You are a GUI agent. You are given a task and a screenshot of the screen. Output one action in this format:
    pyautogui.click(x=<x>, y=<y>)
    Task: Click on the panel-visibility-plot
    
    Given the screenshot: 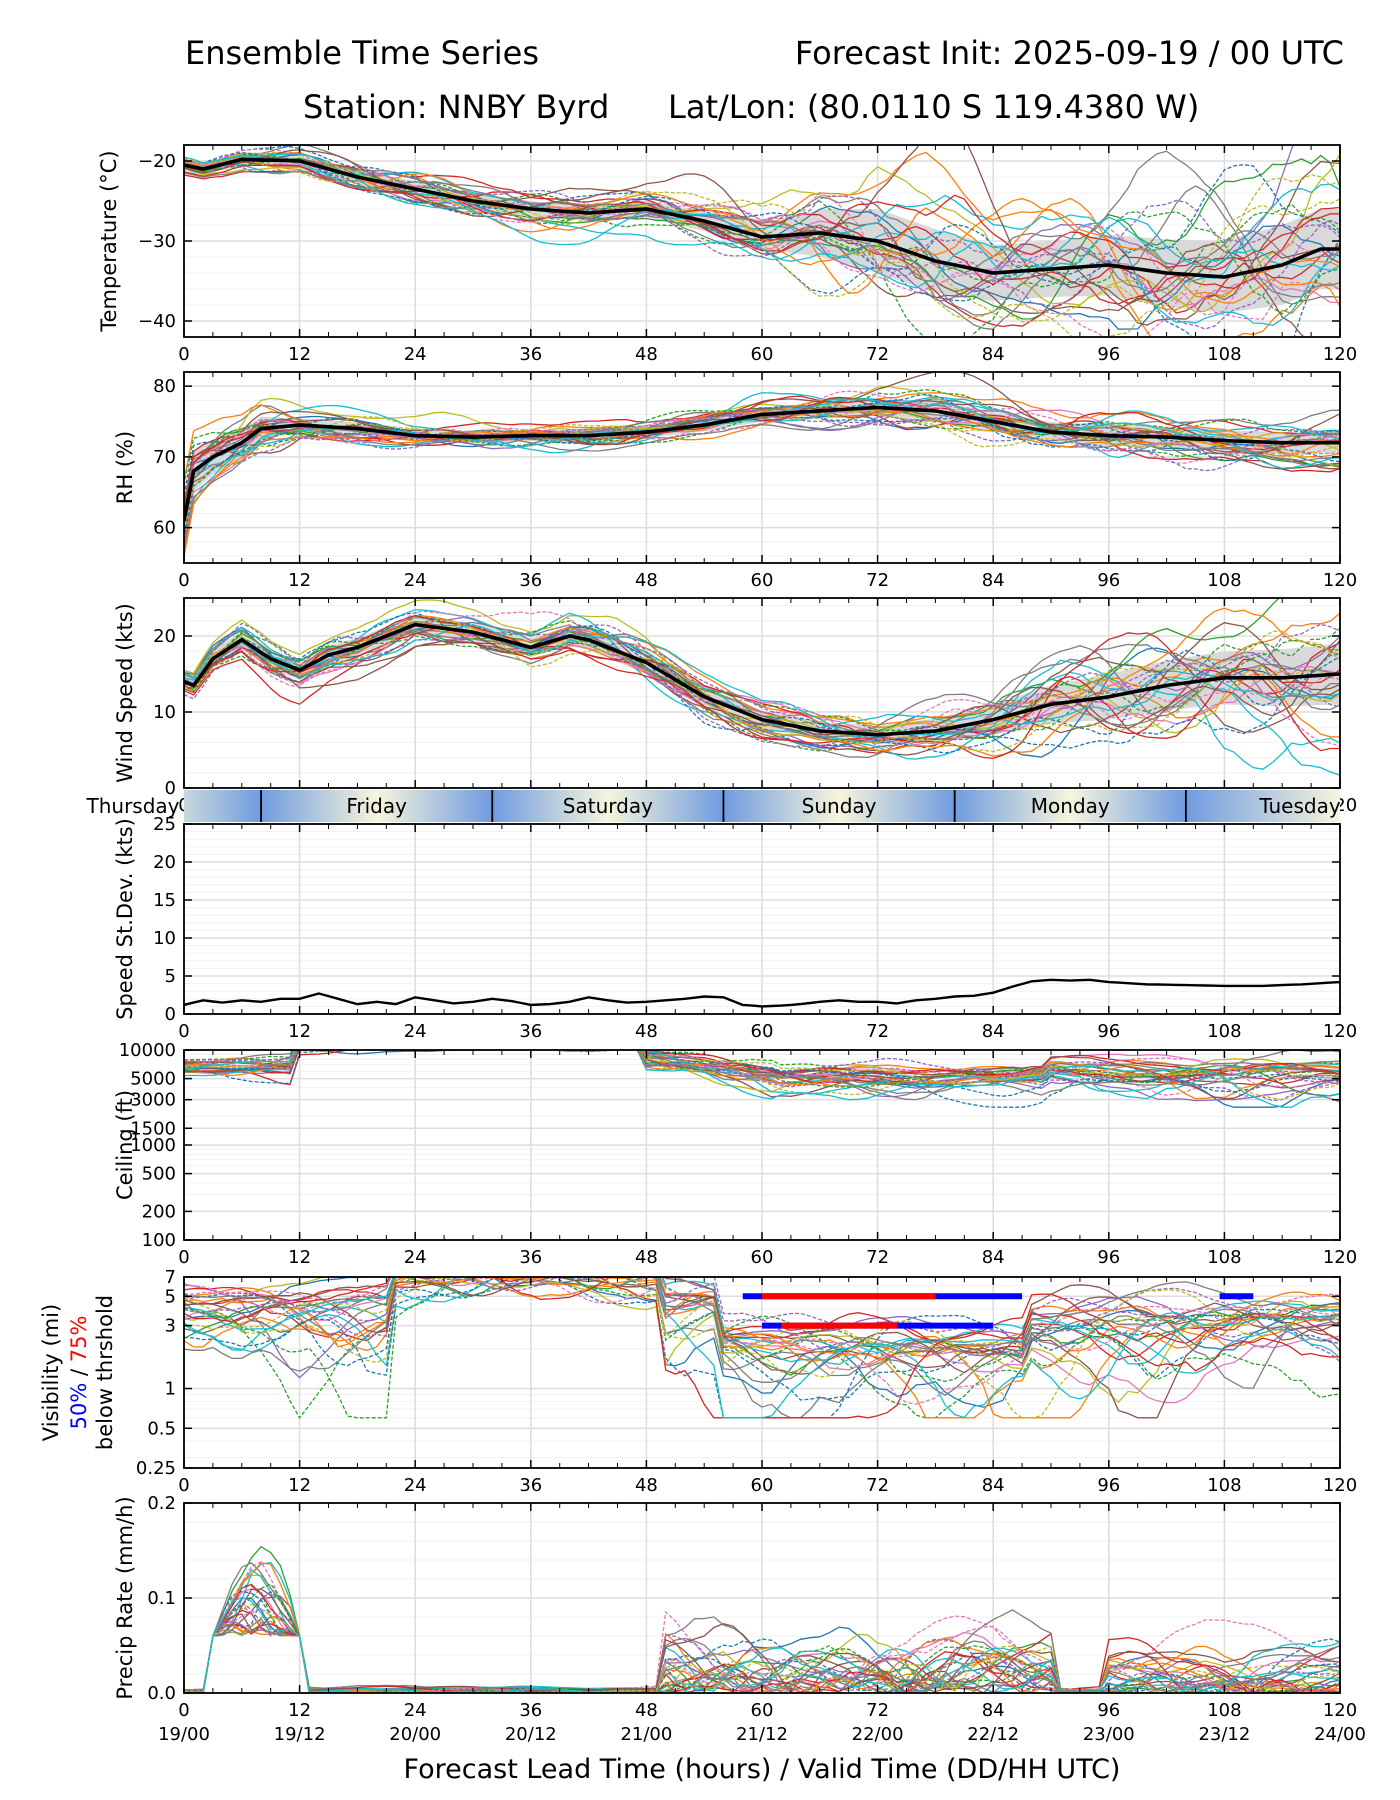 What is the action you would take?
    pyautogui.click(x=762, y=1348)
    